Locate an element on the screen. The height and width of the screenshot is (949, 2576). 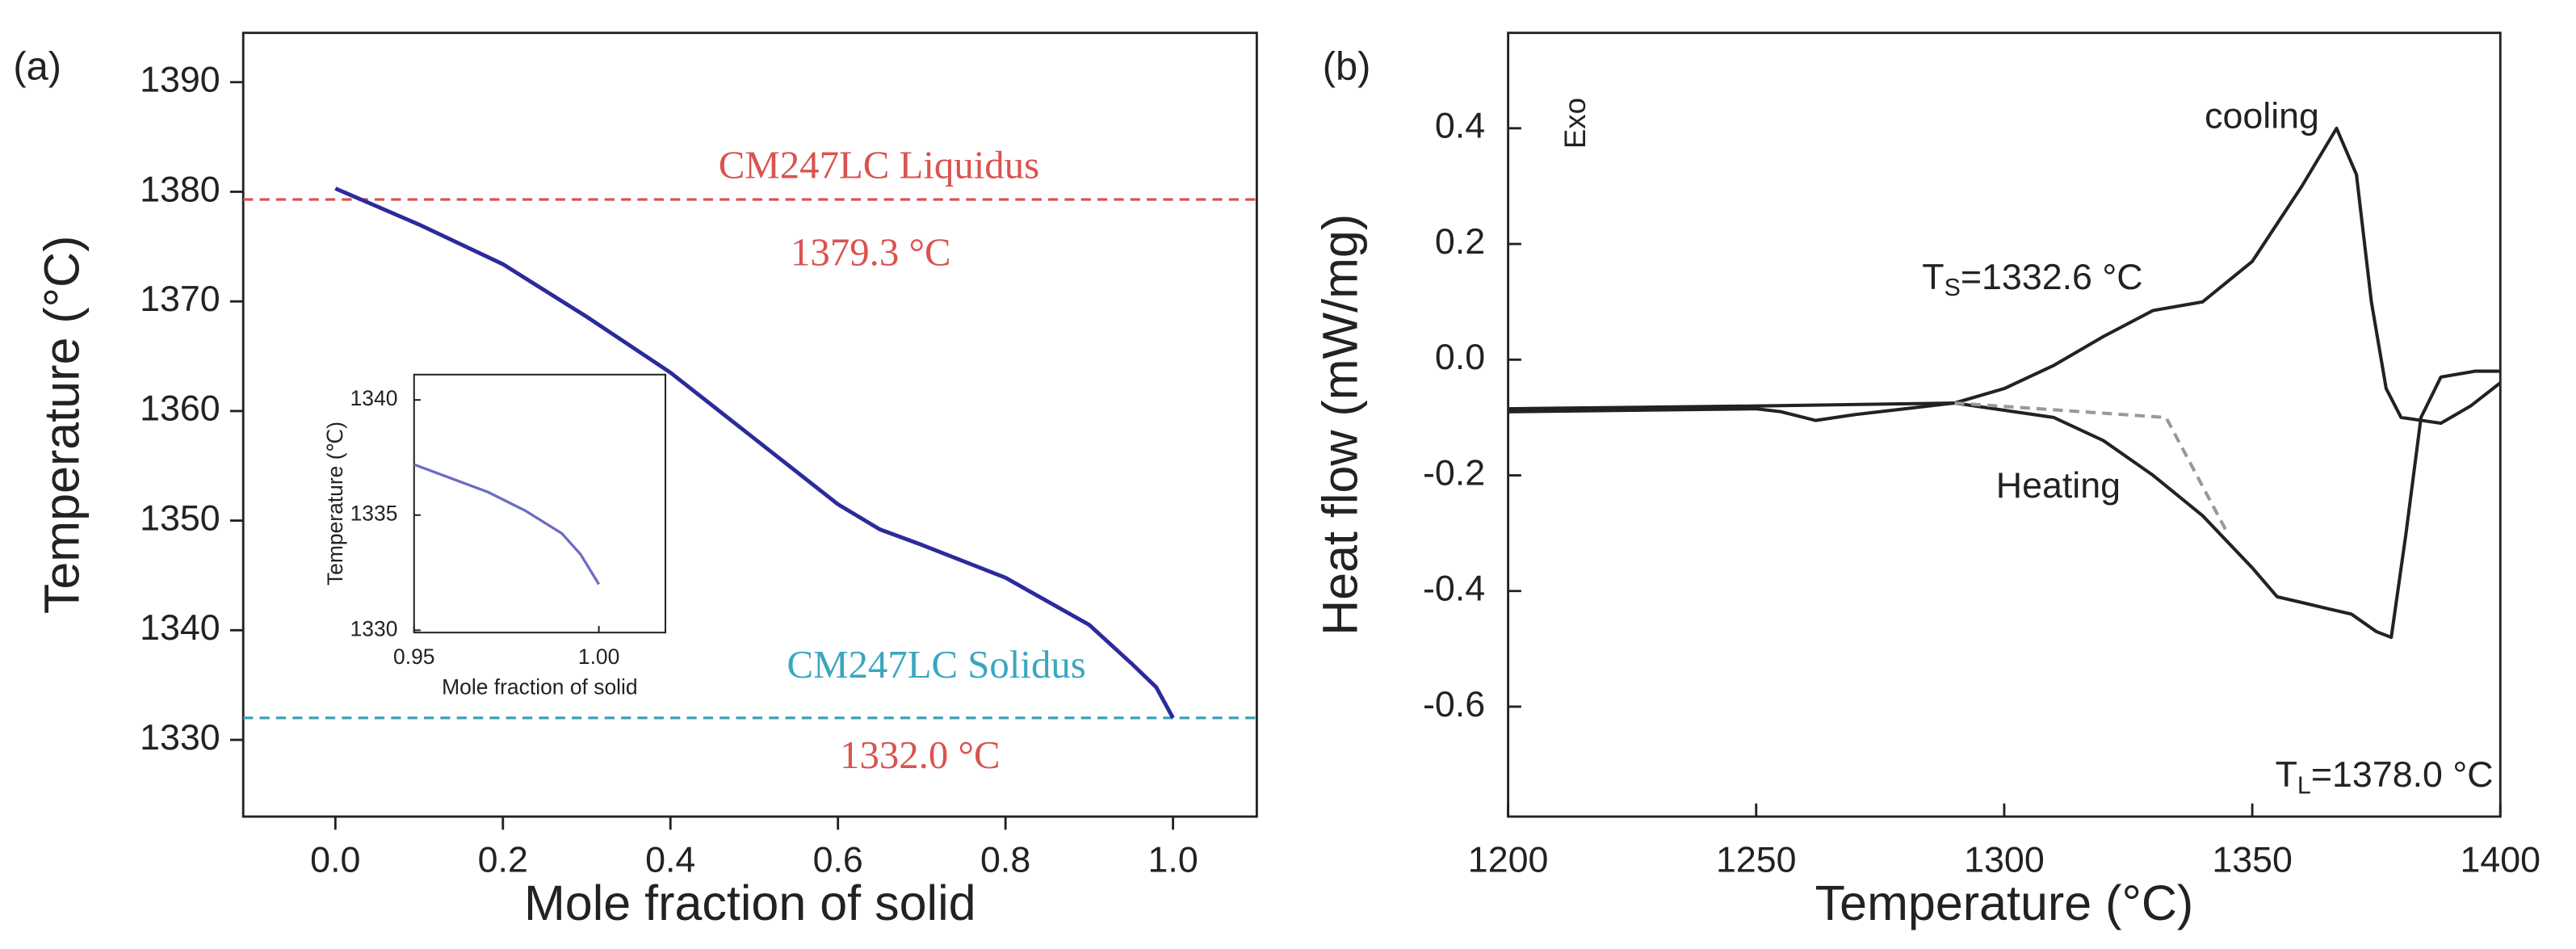
x-tick-label: 0.0 is located at coordinates (335, 859).